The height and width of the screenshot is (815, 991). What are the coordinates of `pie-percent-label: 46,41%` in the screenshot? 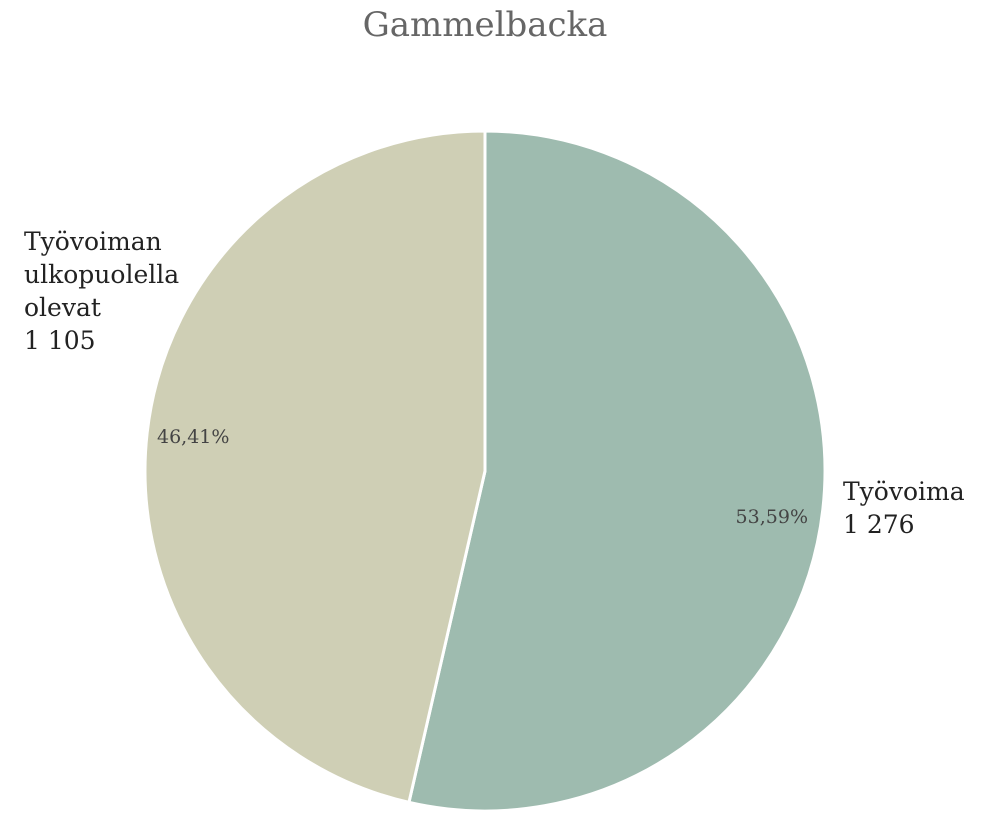 It's located at (193, 437).